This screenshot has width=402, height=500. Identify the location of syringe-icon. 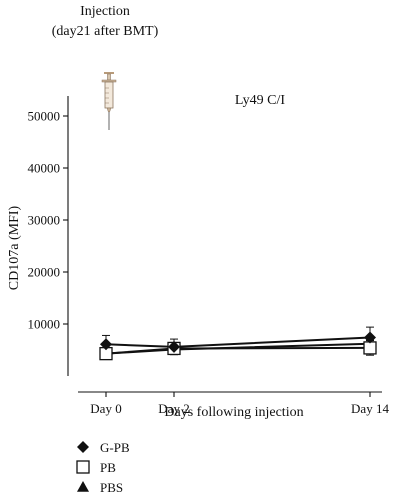
(109, 101).